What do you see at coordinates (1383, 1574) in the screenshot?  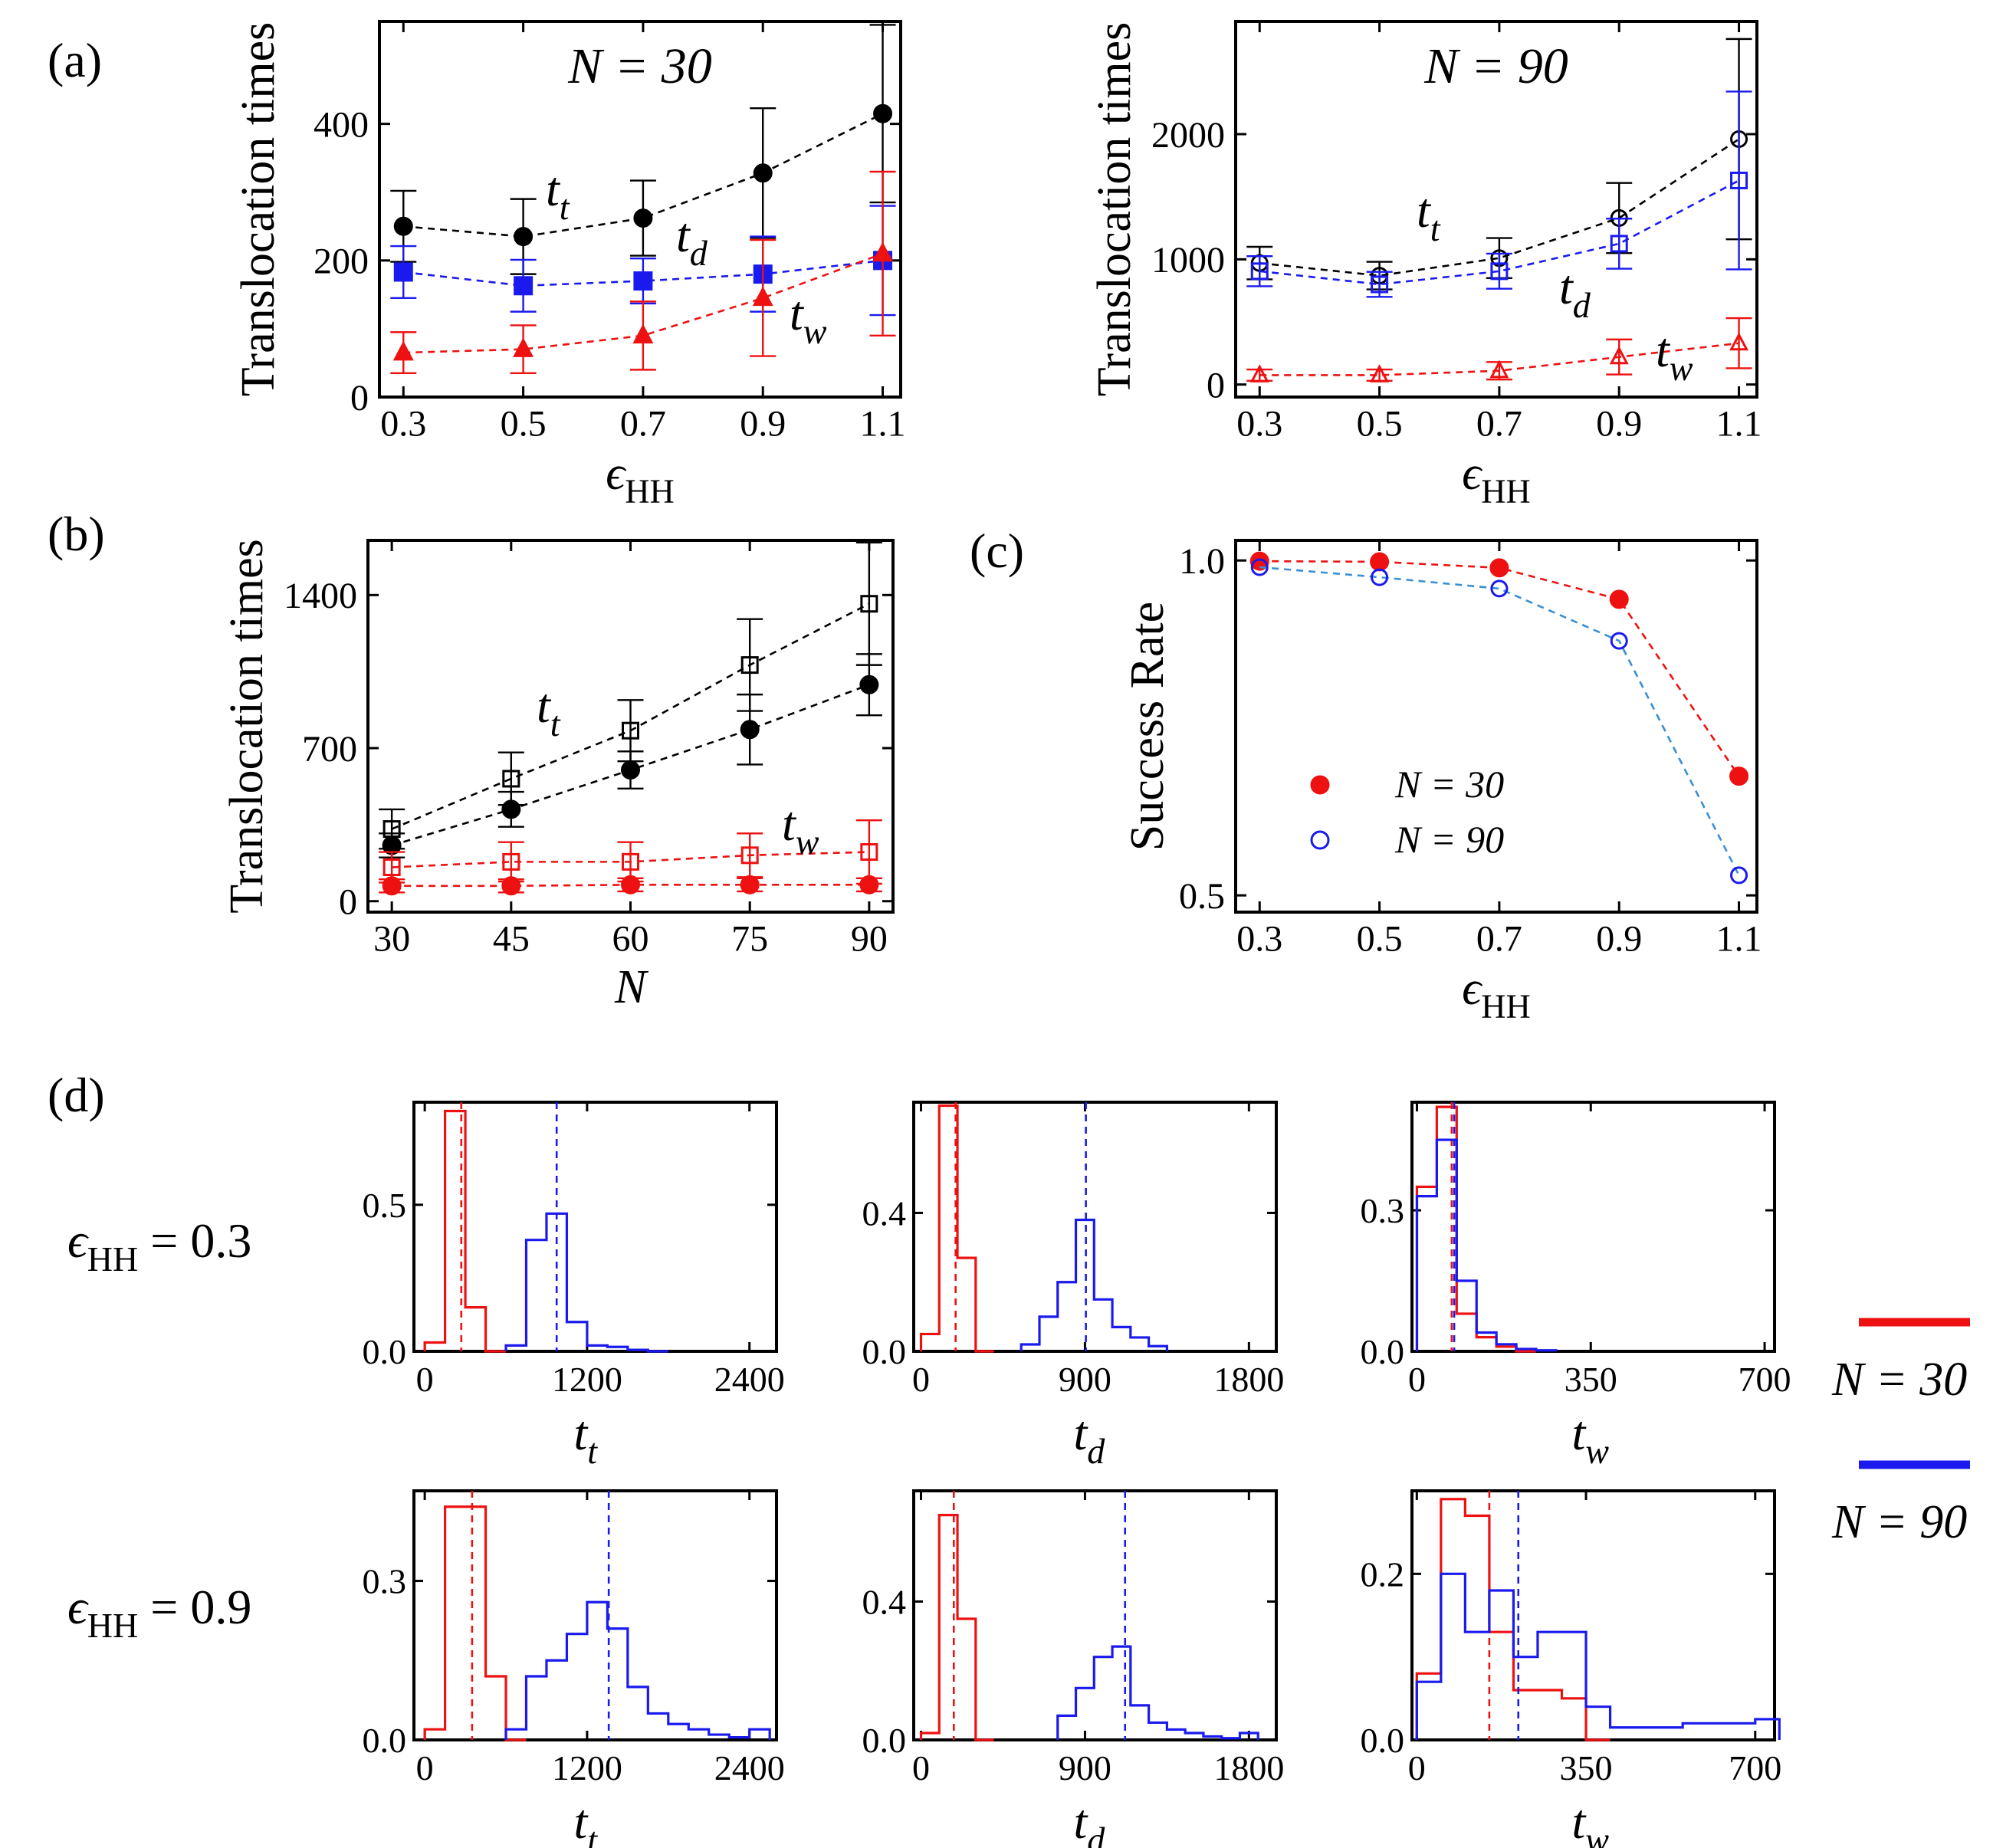 I see `y-tick-label: 0.2` at bounding box center [1383, 1574].